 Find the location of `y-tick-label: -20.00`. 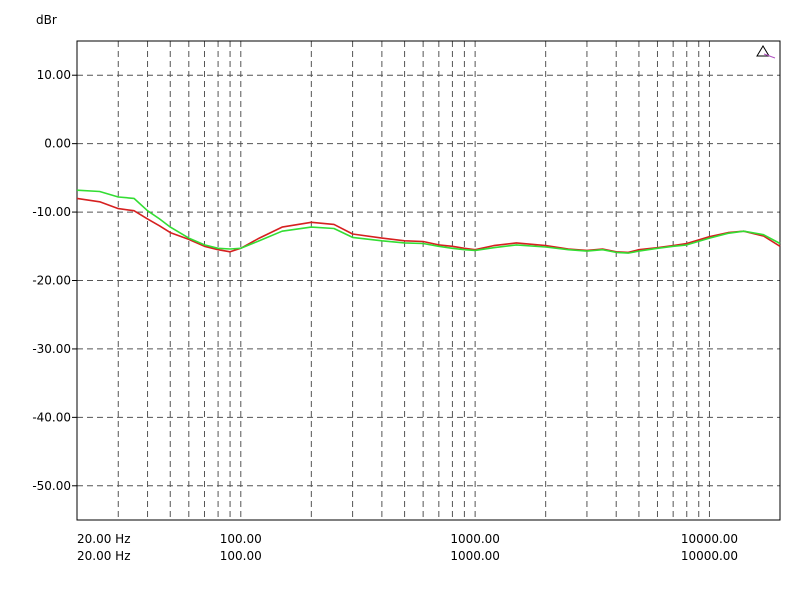

y-tick-label: -20.00 is located at coordinates (51, 281).